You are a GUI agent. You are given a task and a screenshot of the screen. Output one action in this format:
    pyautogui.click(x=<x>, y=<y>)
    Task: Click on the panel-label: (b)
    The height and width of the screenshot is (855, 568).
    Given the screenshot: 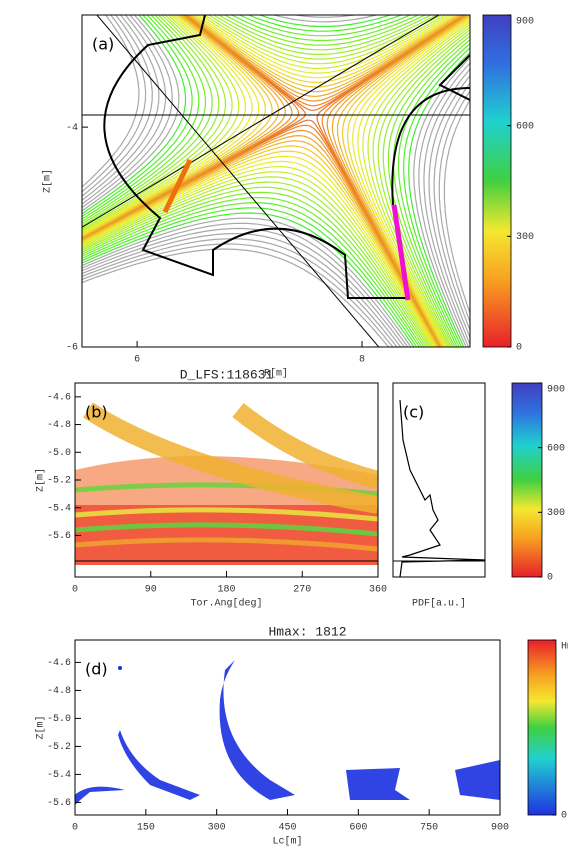 What is the action you would take?
    pyautogui.click(x=96, y=412)
    